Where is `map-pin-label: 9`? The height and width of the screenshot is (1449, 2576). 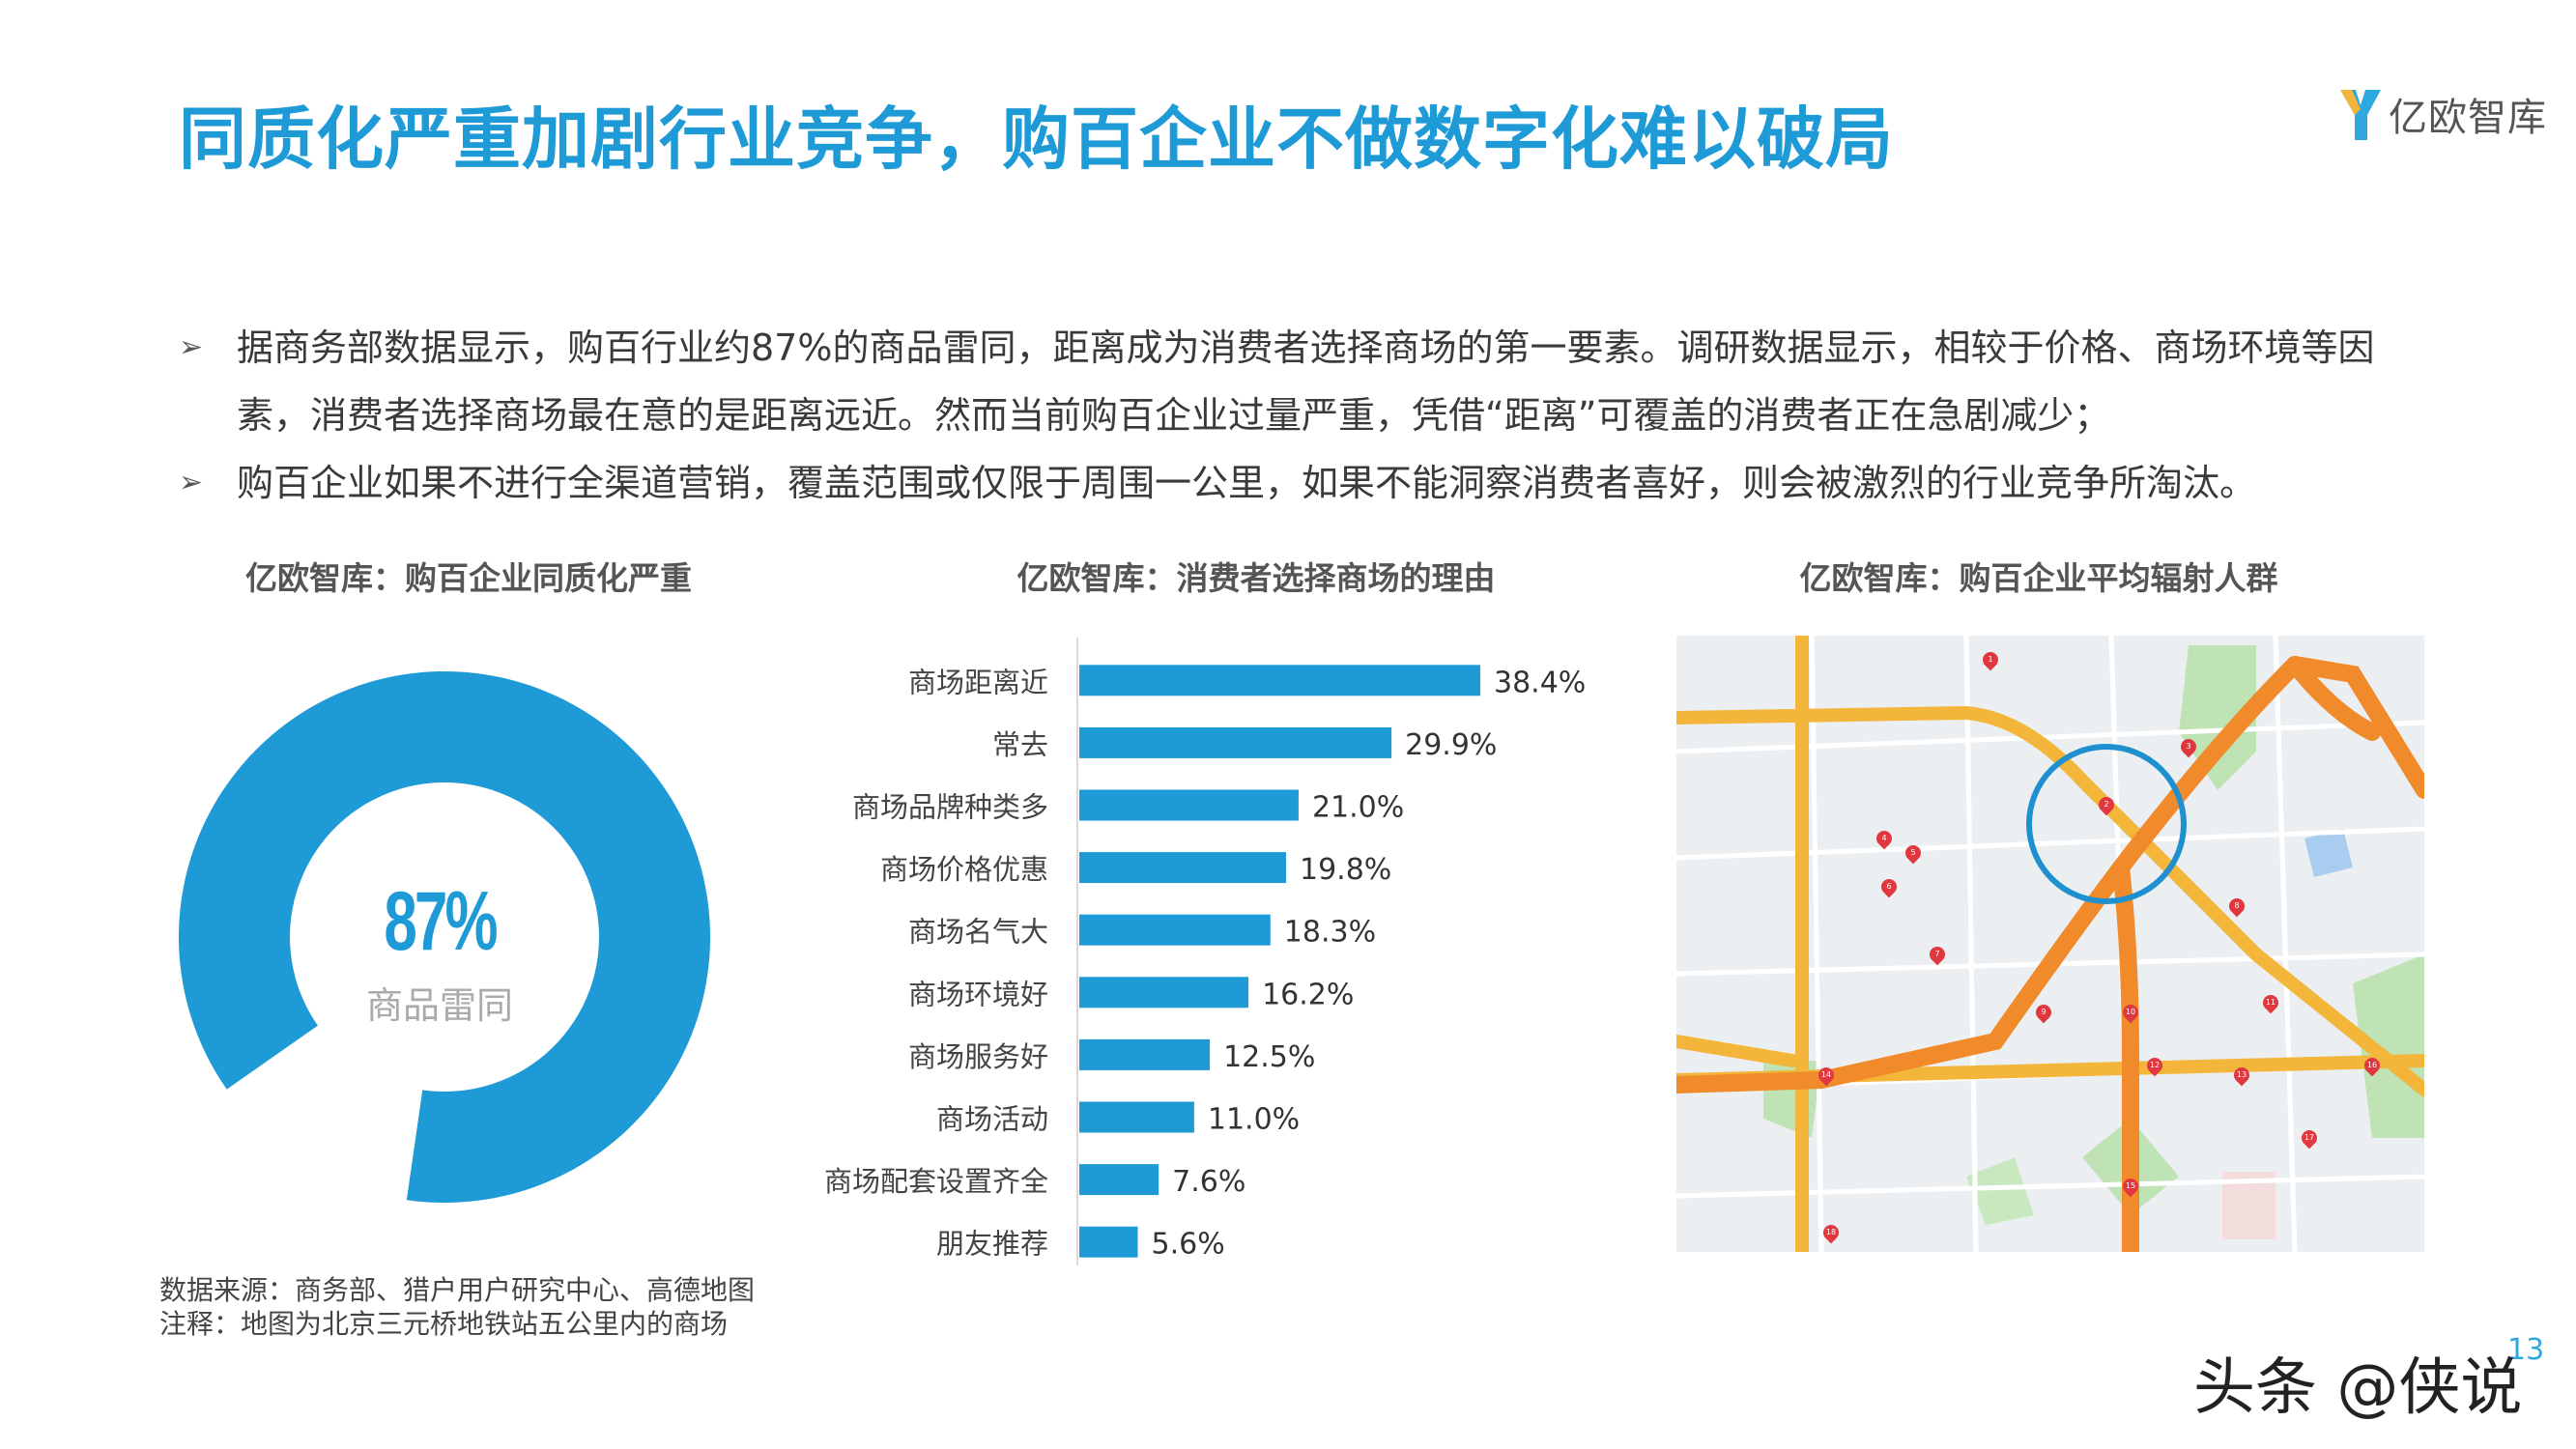 map-pin-label: 9 is located at coordinates (2044, 1012).